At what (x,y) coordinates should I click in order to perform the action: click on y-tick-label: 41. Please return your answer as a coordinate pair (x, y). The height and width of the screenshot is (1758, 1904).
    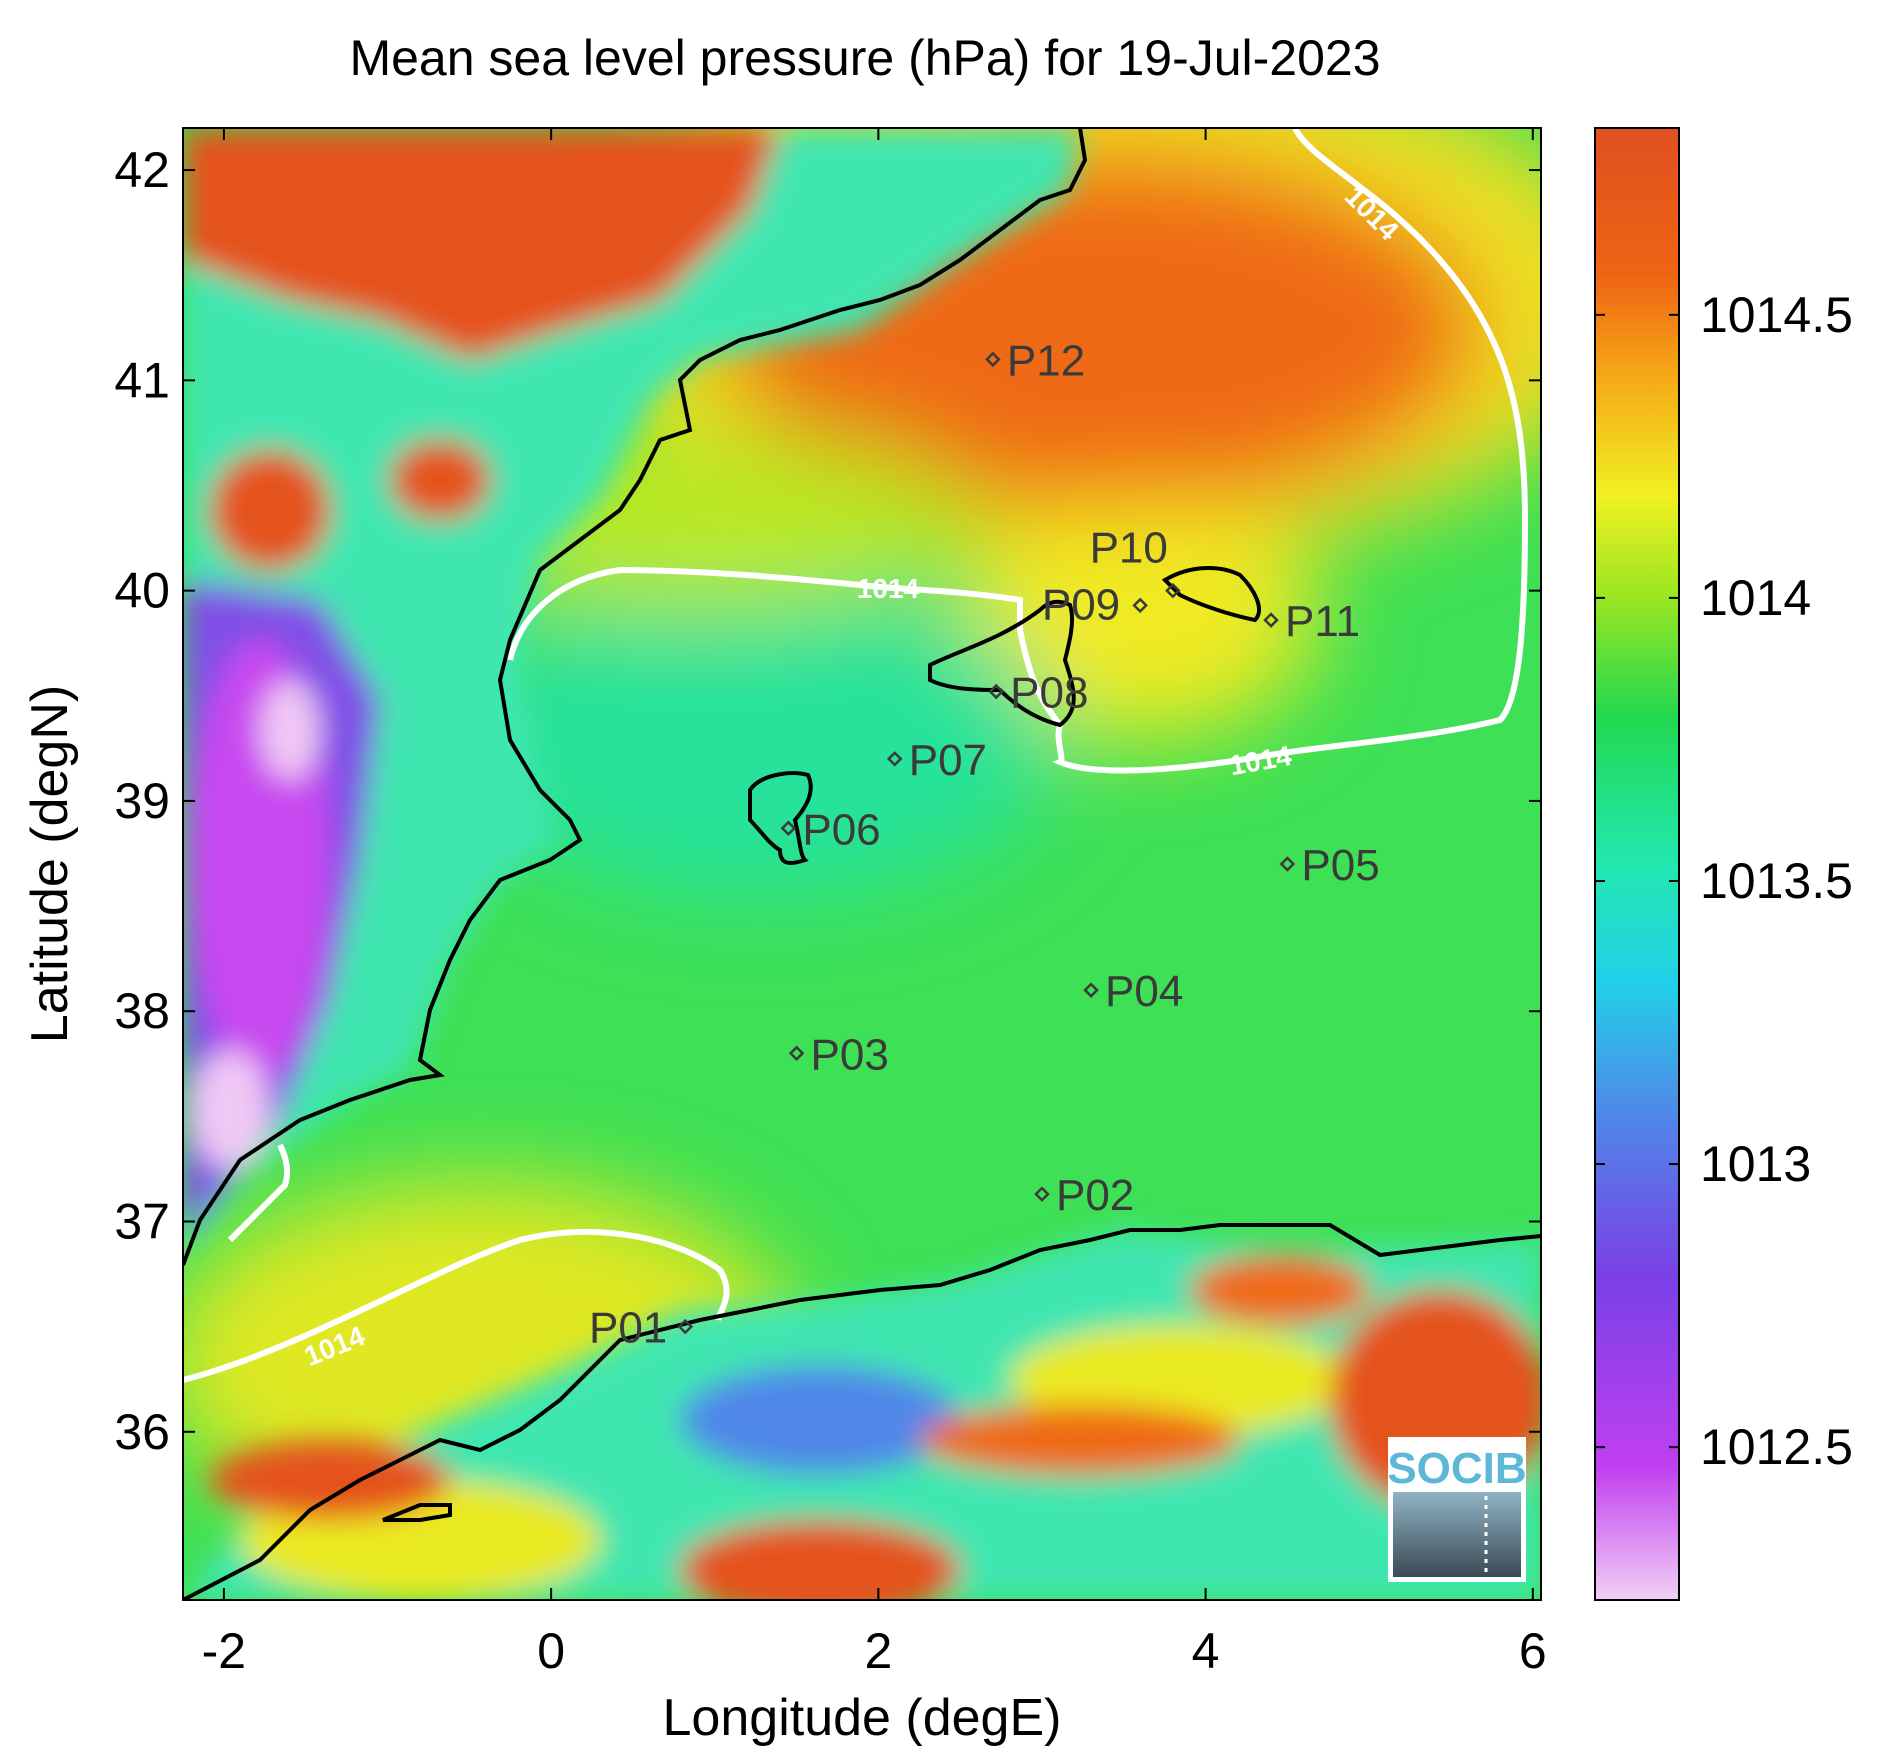
    Looking at the image, I should click on (142, 380).